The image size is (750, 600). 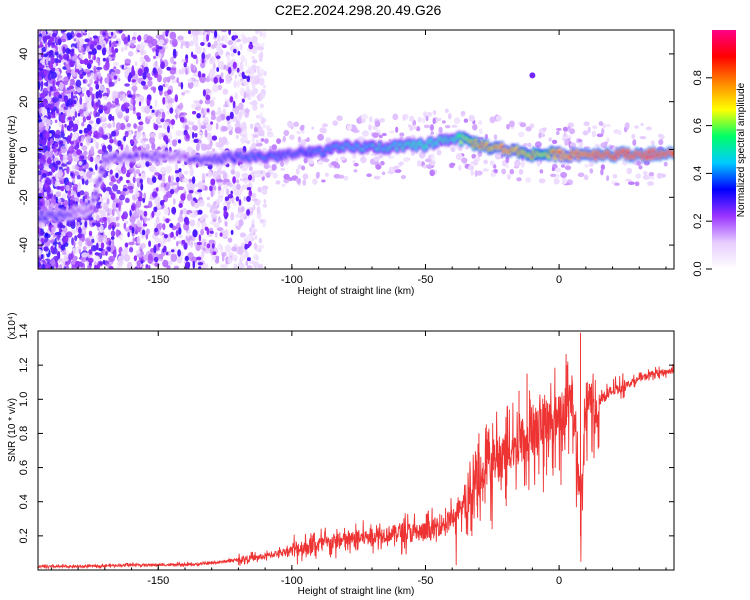 I want to click on ridge-core, so click(x=194, y=159).